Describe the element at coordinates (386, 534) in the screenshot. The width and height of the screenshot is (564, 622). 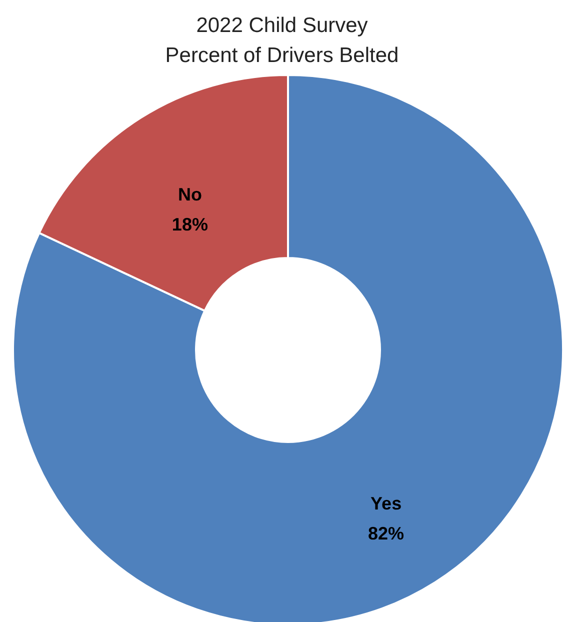
I see `data-label: 82%` at that location.